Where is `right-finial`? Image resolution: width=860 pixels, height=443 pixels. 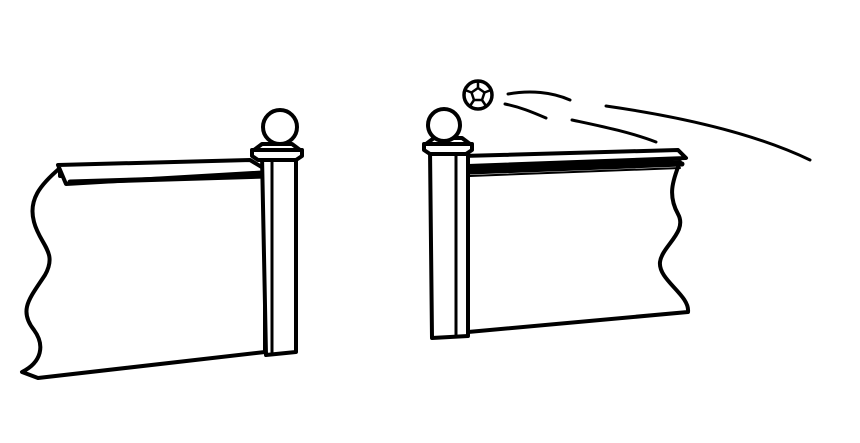 right-finial is located at coordinates (444, 125).